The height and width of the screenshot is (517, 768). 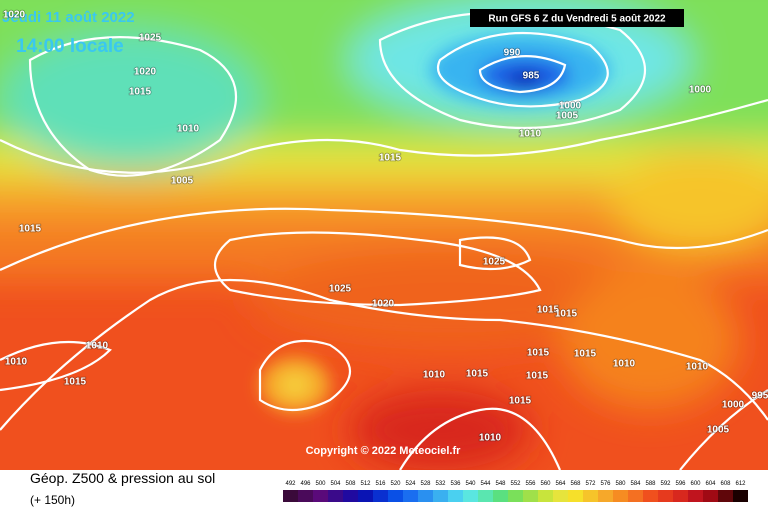 What do you see at coordinates (500, 484) in the screenshot?
I see `scale-label: 548` at bounding box center [500, 484].